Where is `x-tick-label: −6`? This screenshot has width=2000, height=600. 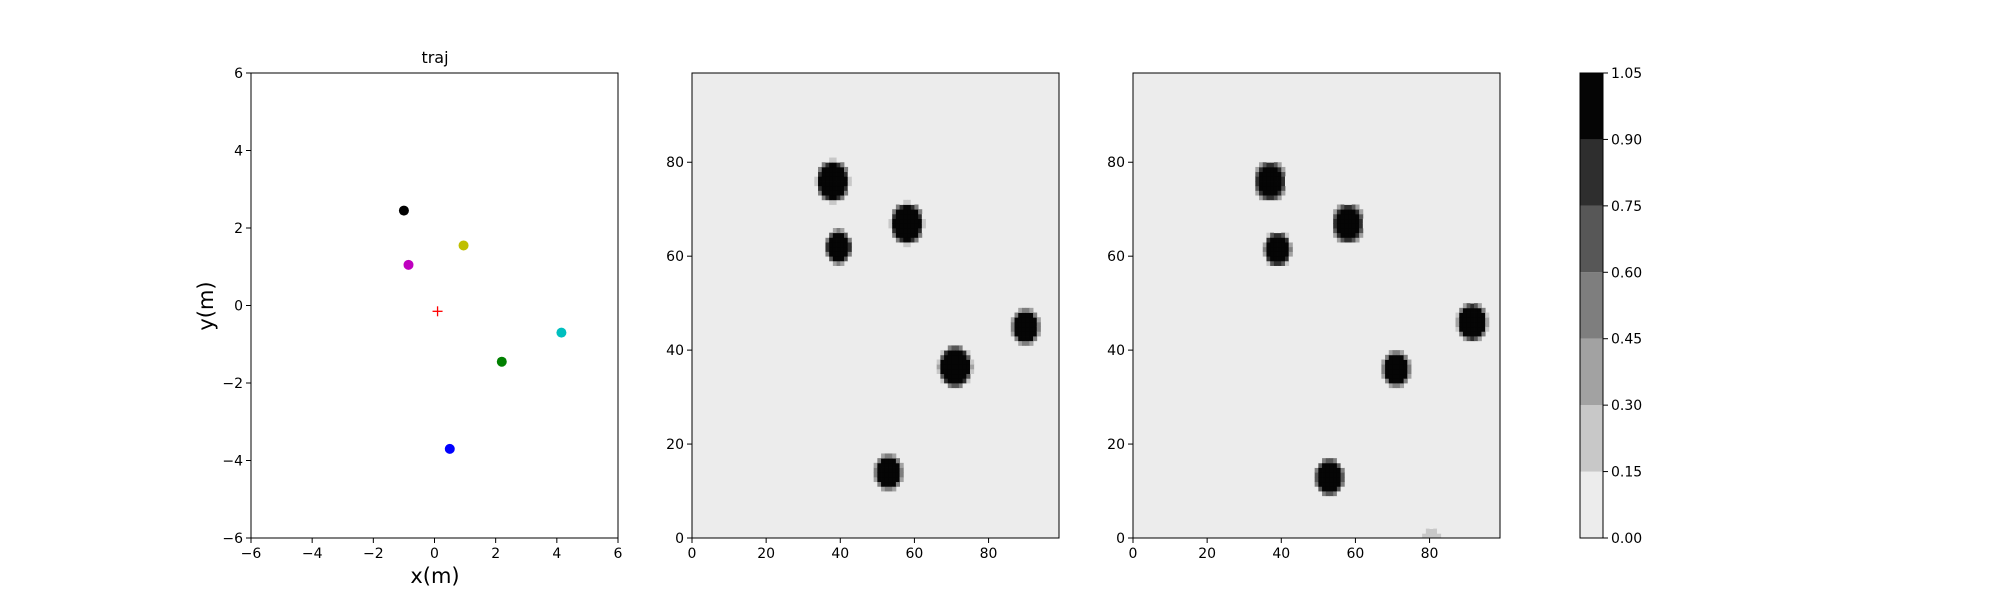 x-tick-label: −6 is located at coordinates (251, 554).